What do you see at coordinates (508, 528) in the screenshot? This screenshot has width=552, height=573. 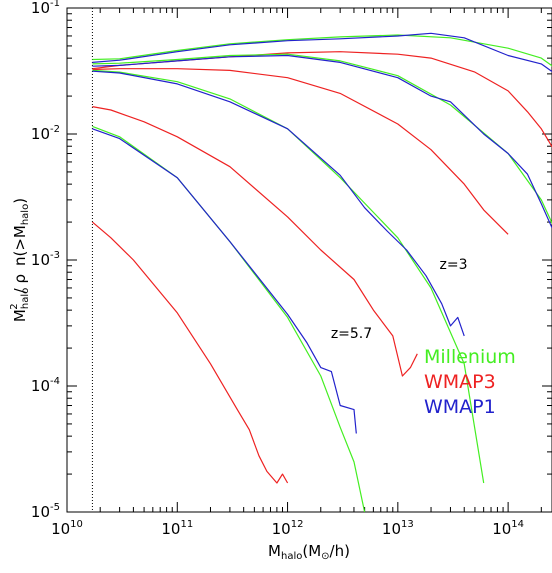 I see `x-tick-label: 1014` at bounding box center [508, 528].